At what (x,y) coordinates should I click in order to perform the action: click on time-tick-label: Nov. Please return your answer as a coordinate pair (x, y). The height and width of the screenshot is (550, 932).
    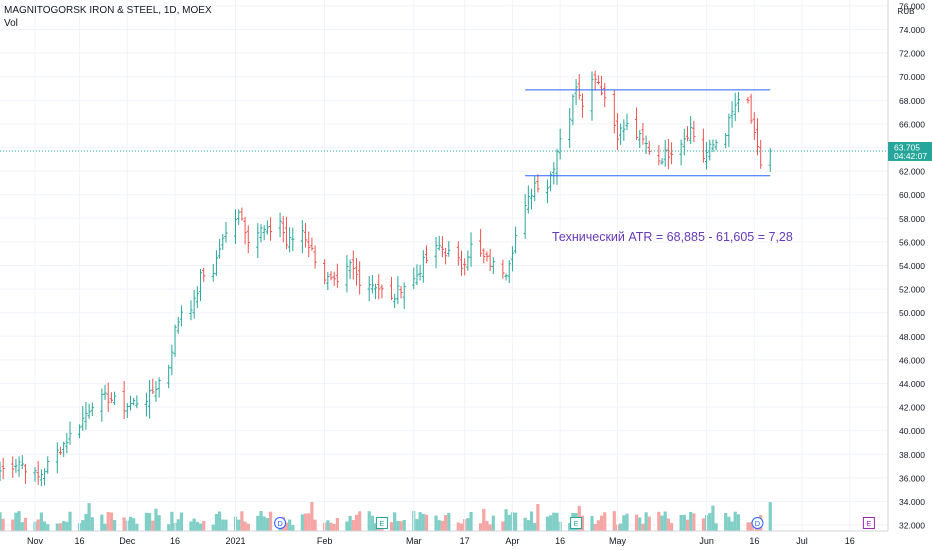
    Looking at the image, I should click on (35, 541).